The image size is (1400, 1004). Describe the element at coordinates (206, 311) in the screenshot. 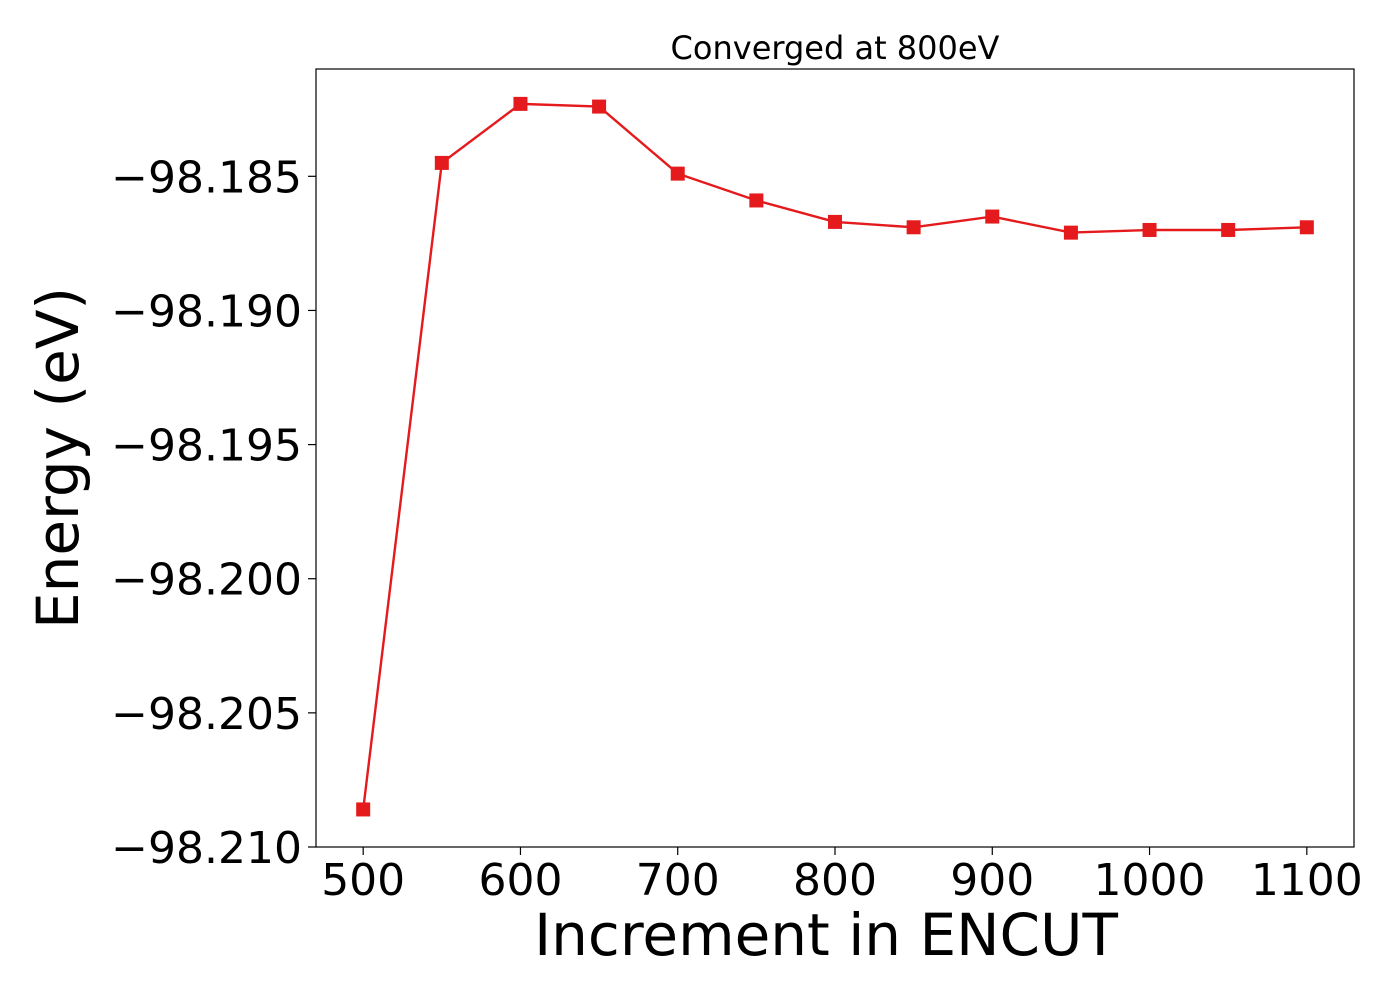

I see `y-tick-label: −98.190` at that location.